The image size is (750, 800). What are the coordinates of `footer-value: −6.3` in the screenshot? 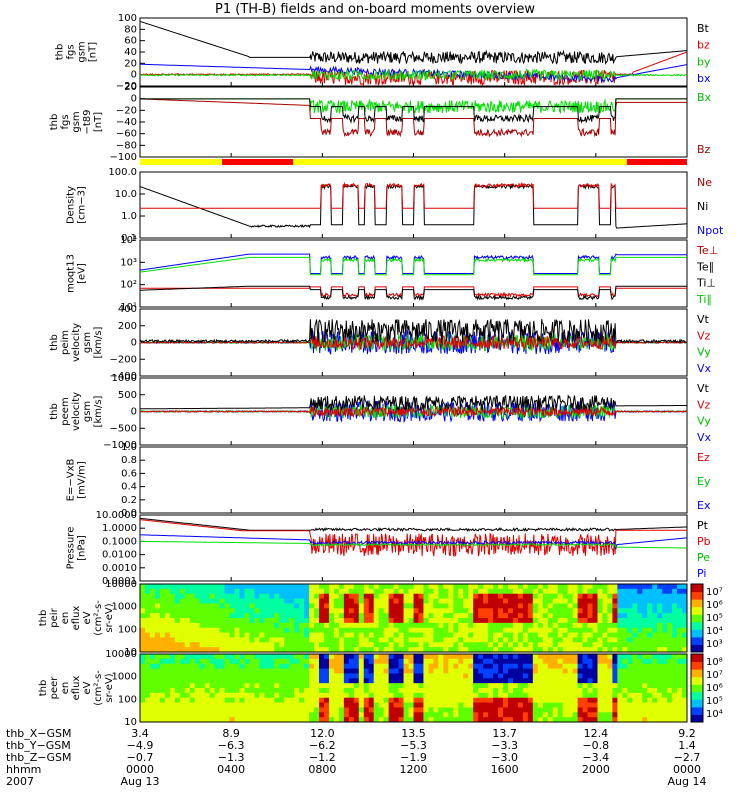 It's located at (231, 745).